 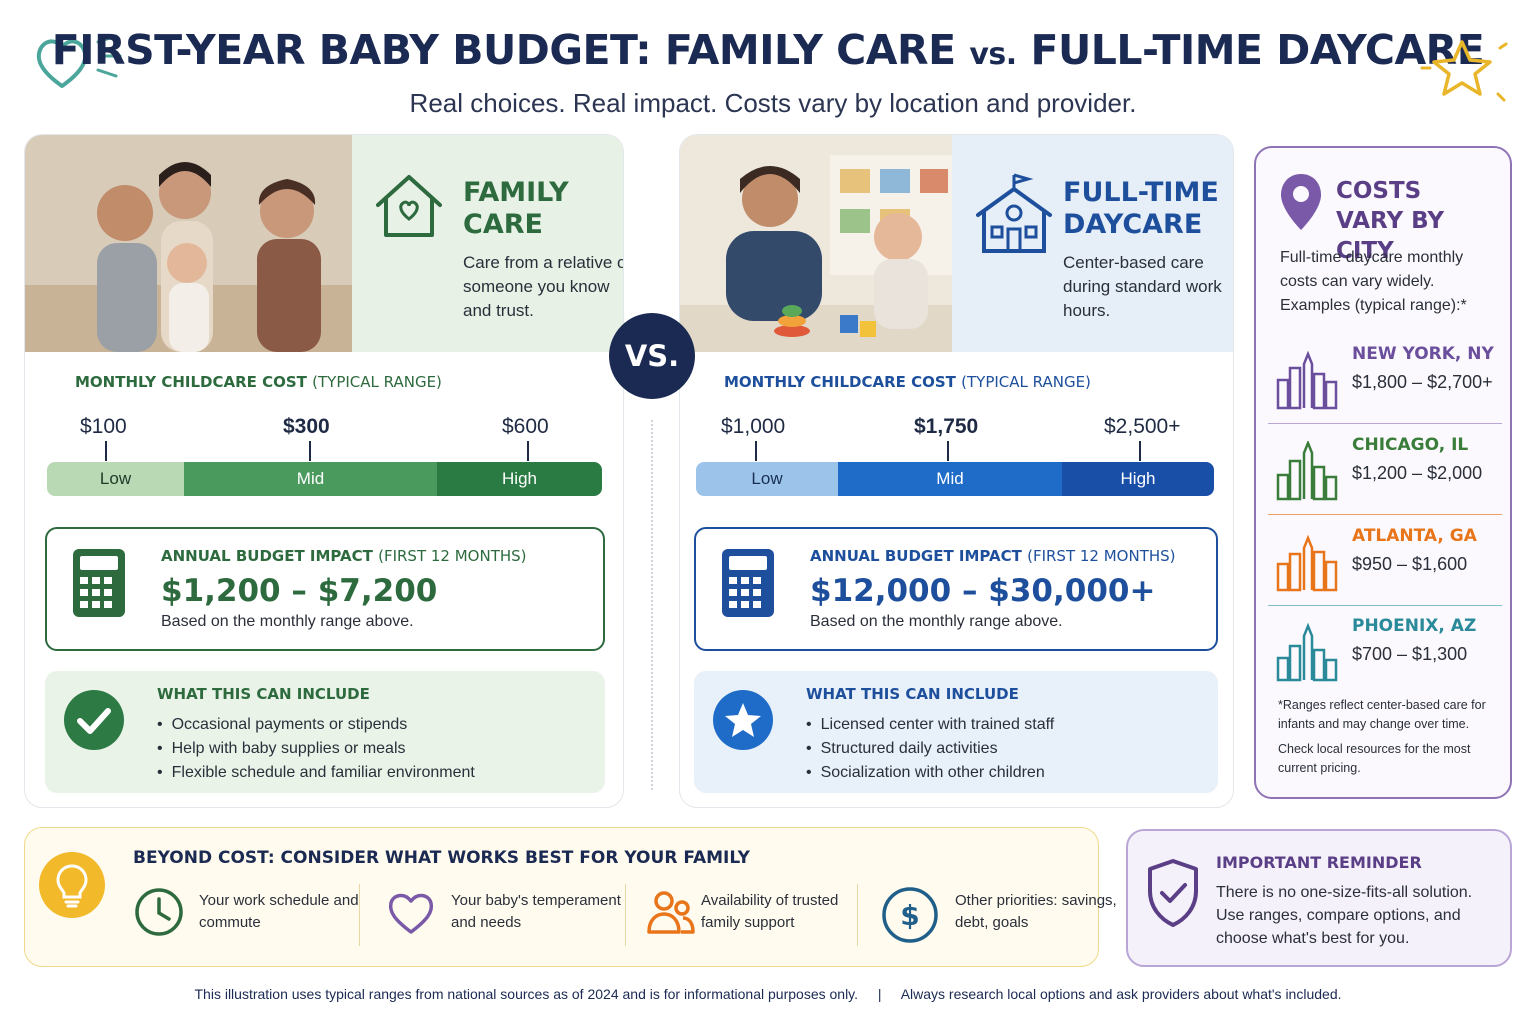 I want to click on daycare-range-bar: Low Mid High, so click(x=955, y=479).